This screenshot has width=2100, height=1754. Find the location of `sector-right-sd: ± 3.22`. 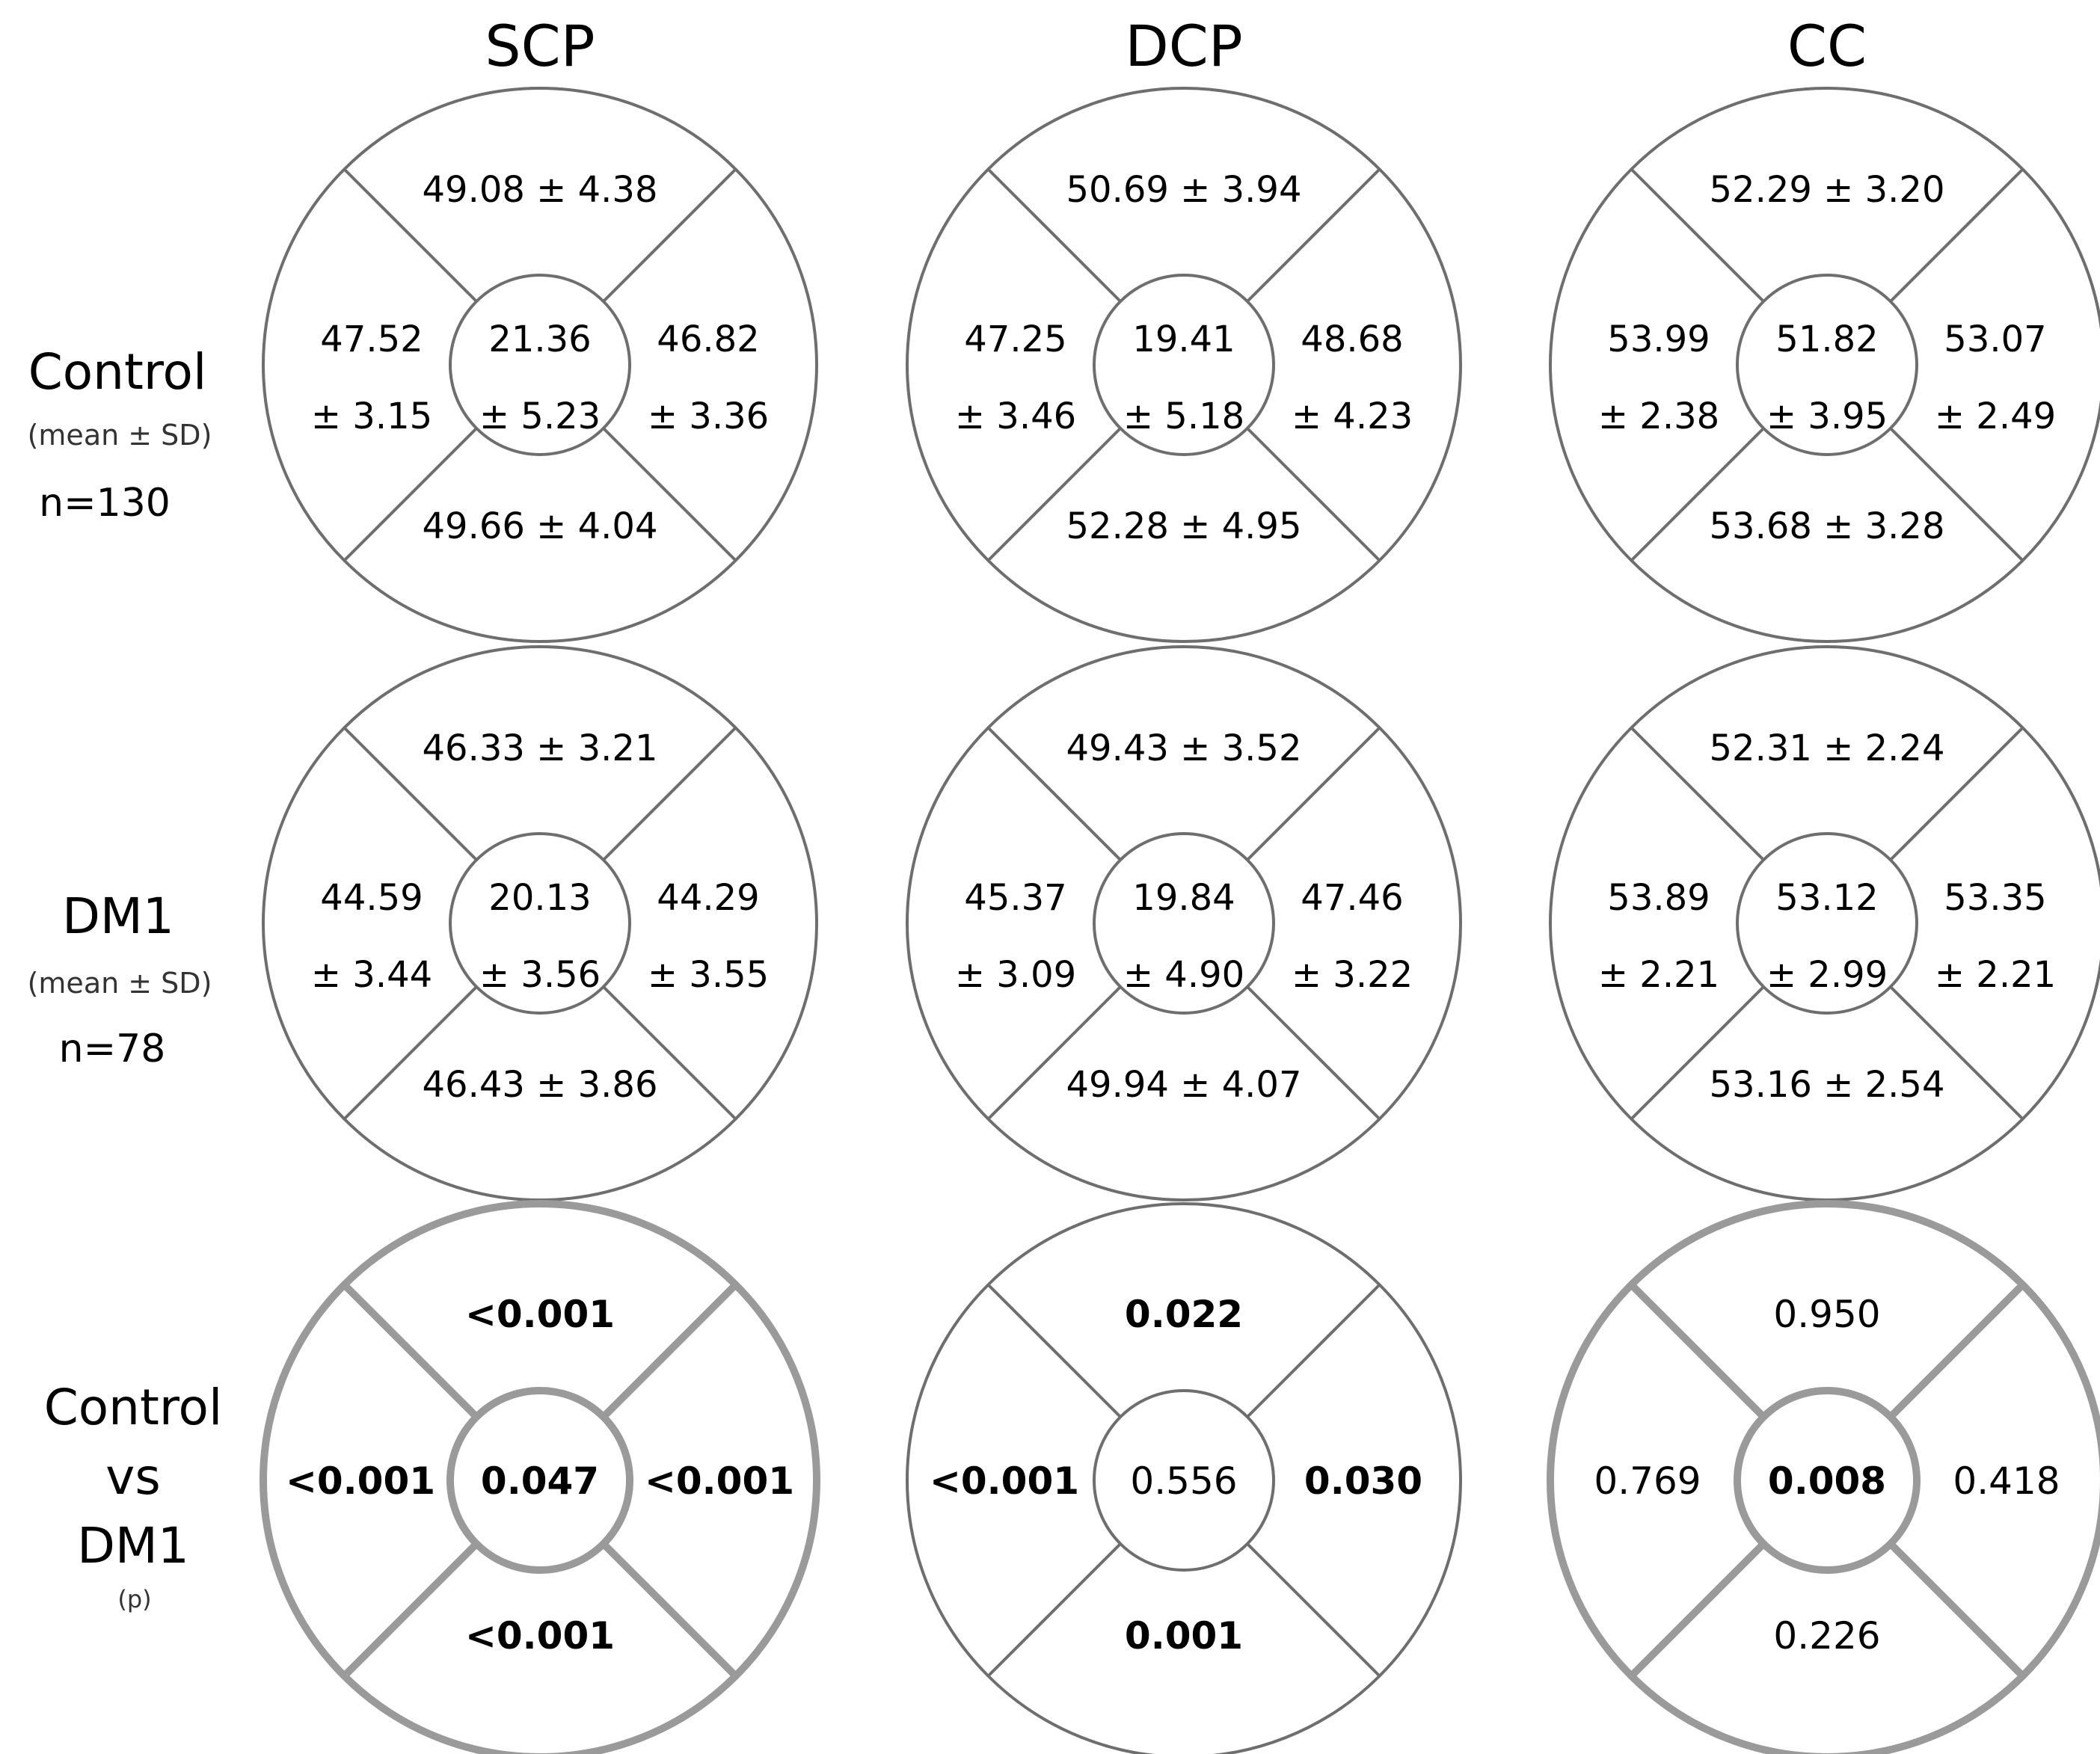

sector-right-sd: ± 3.22 is located at coordinates (1352, 975).